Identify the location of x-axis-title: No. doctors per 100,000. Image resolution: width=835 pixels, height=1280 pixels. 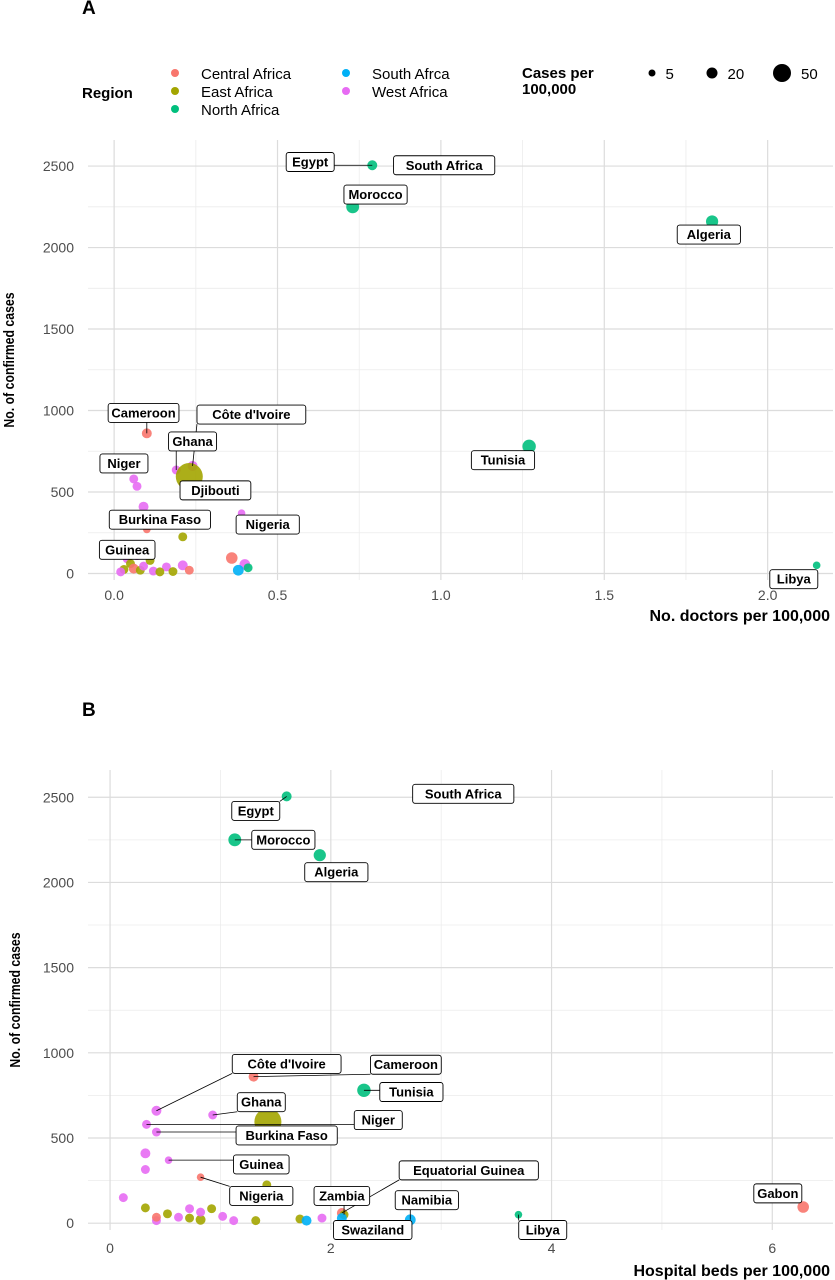
(739, 616).